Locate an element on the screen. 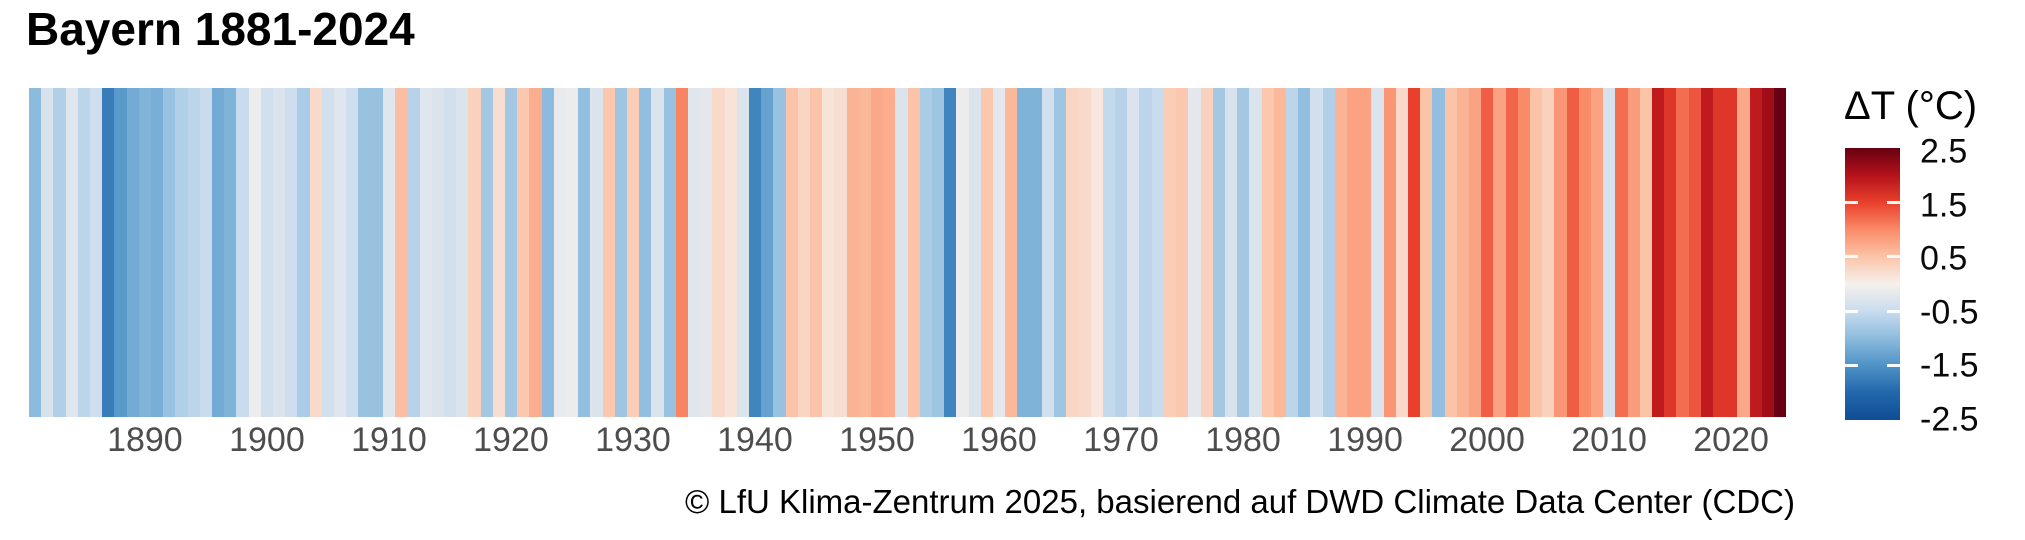 The height and width of the screenshot is (540, 2025). year-stripe-1982 is located at coordinates (1267, 252).